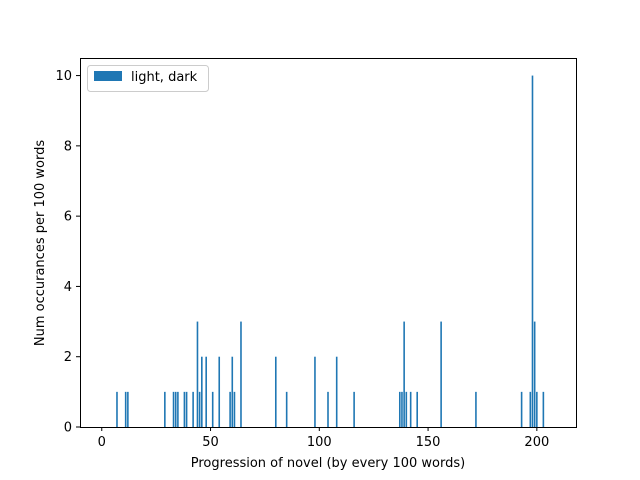 The height and width of the screenshot is (480, 640). Describe the element at coordinates (63, 76) in the screenshot. I see `y-tick-label: 10` at that location.